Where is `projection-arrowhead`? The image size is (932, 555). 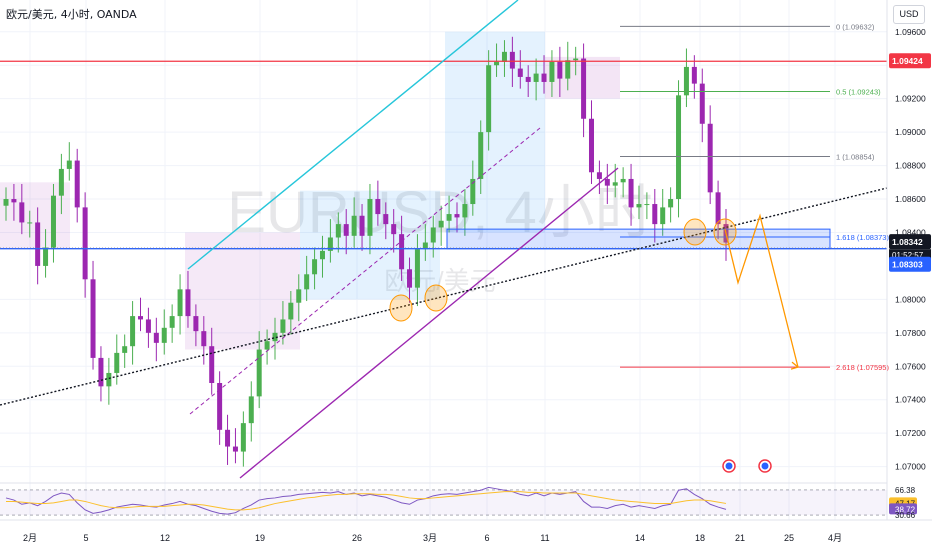 projection-arrowhead is located at coordinates (795, 365).